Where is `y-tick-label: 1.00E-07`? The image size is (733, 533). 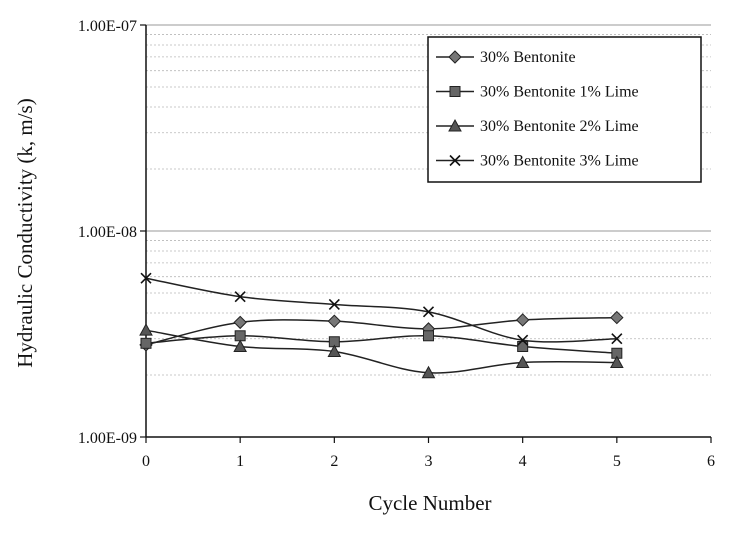 y-tick-label: 1.00E-07 is located at coordinates (107, 26).